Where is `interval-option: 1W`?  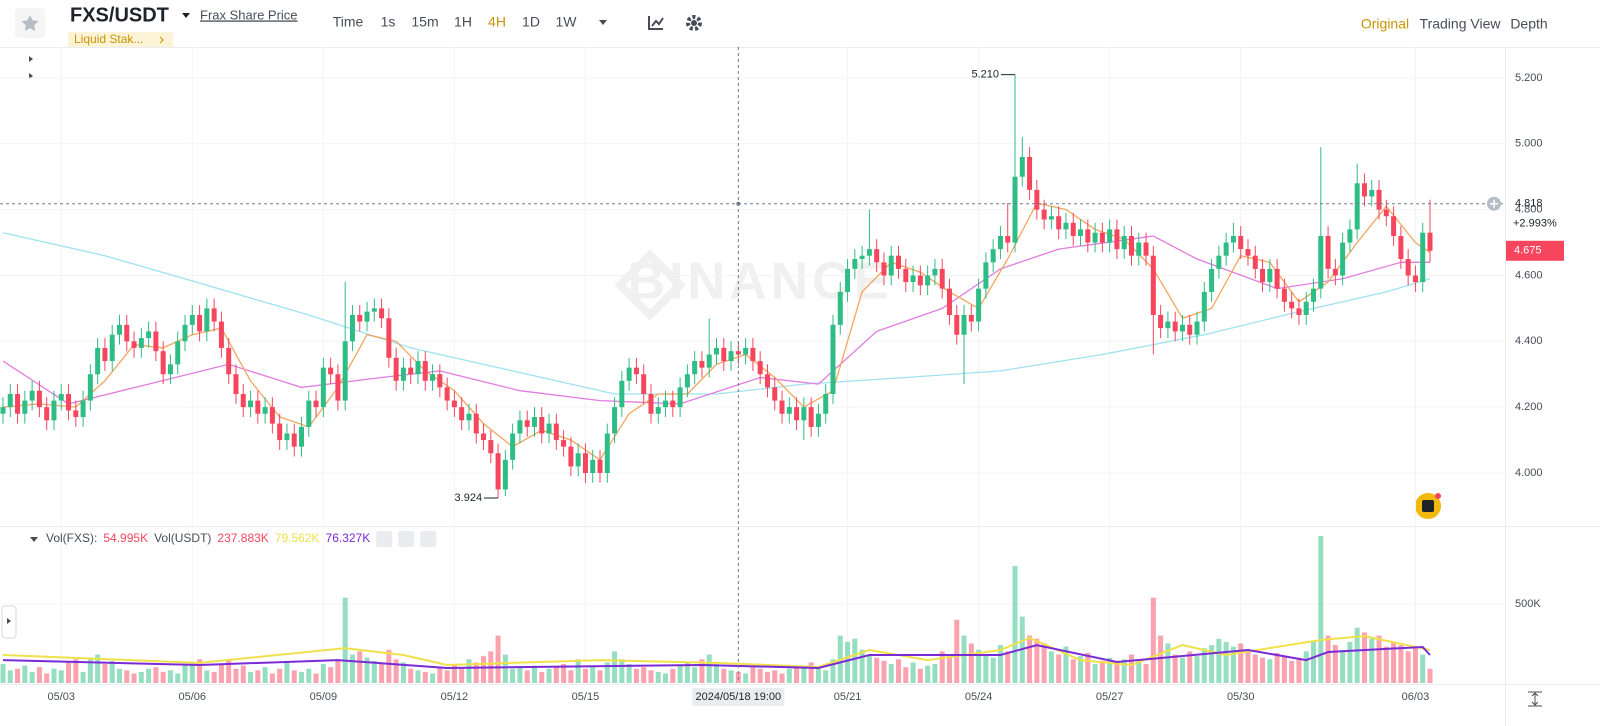 interval-option: 1W is located at coordinates (567, 22).